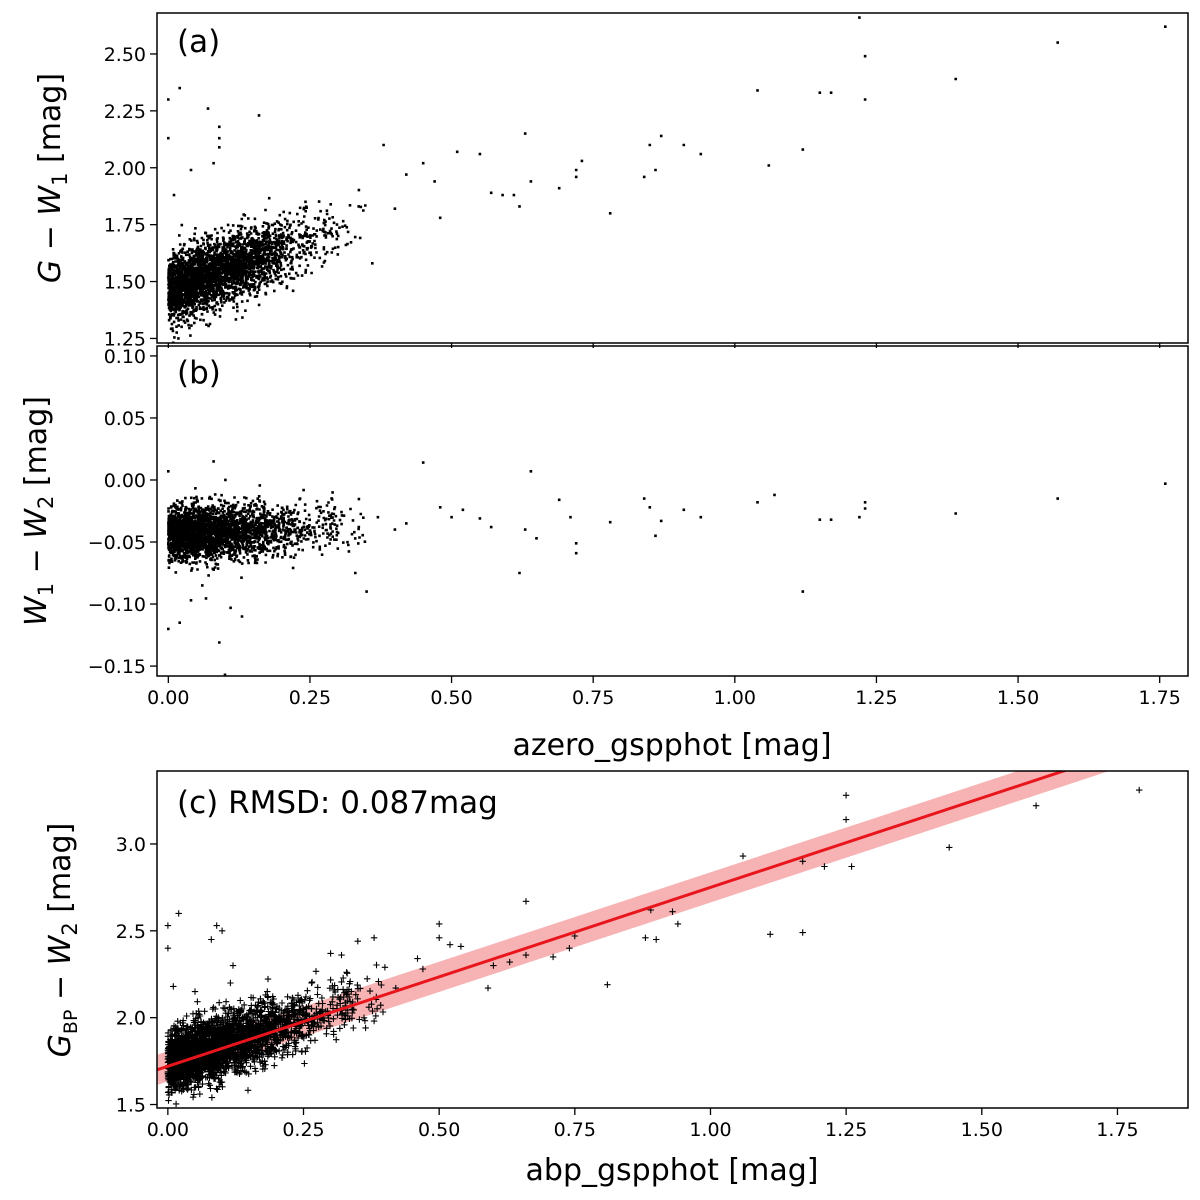 The width and height of the screenshot is (1200, 1200). I want to click on y-tick-label: 0.10, so click(125, 357).